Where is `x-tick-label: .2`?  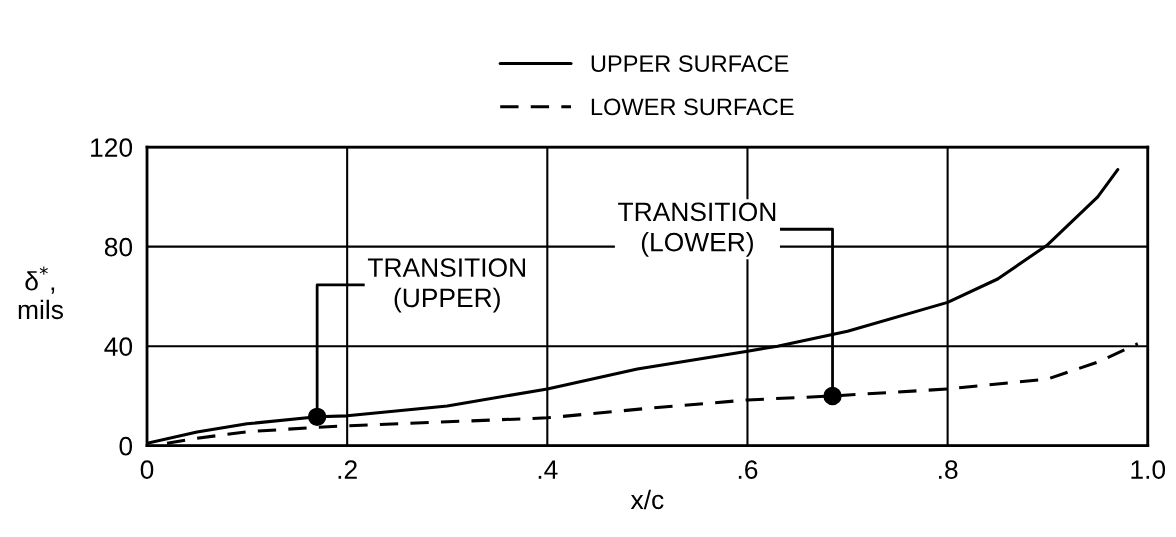 x-tick-label: .2 is located at coordinates (347, 469).